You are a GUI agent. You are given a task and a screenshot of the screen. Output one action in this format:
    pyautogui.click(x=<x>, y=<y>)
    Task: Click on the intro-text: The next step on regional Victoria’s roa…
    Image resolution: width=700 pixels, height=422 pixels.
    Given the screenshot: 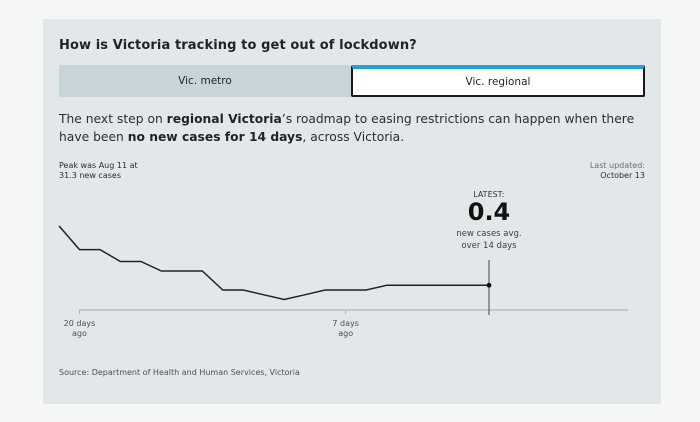 What is the action you would take?
    pyautogui.click(x=354, y=128)
    